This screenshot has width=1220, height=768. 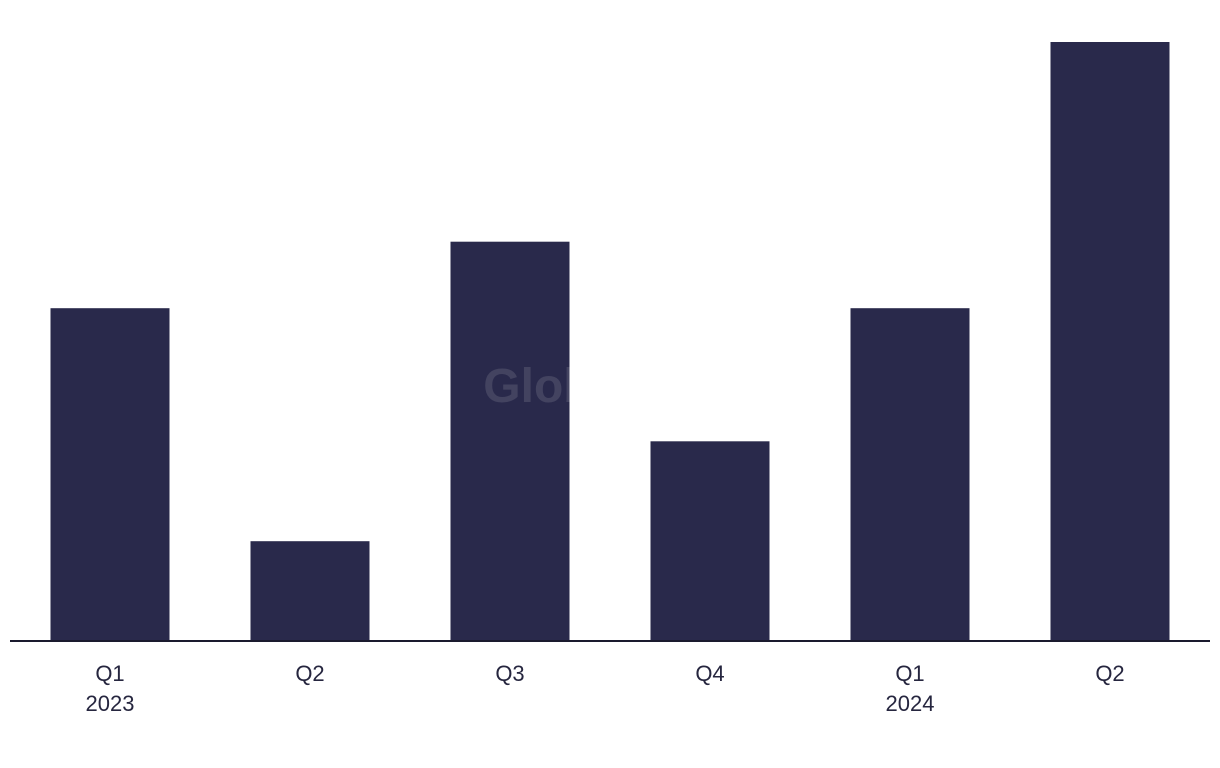 What do you see at coordinates (110, 703) in the screenshot?
I see `x-group-label-1: 2023` at bounding box center [110, 703].